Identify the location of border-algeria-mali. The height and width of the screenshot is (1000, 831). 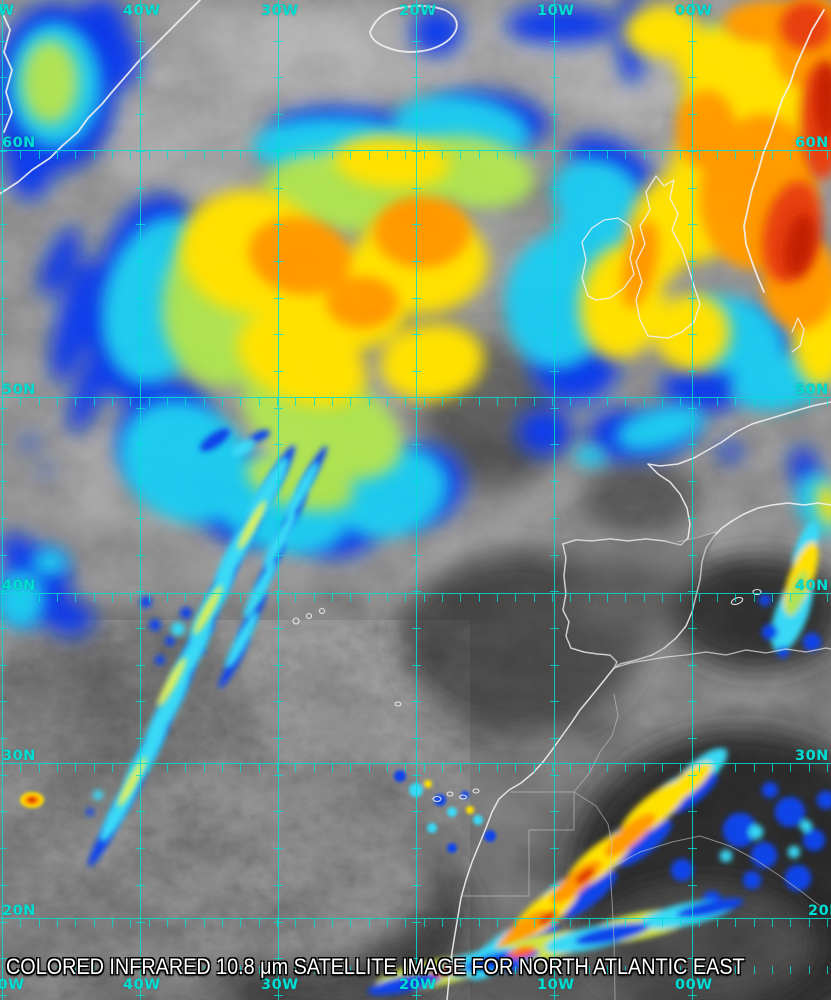
(715, 871).